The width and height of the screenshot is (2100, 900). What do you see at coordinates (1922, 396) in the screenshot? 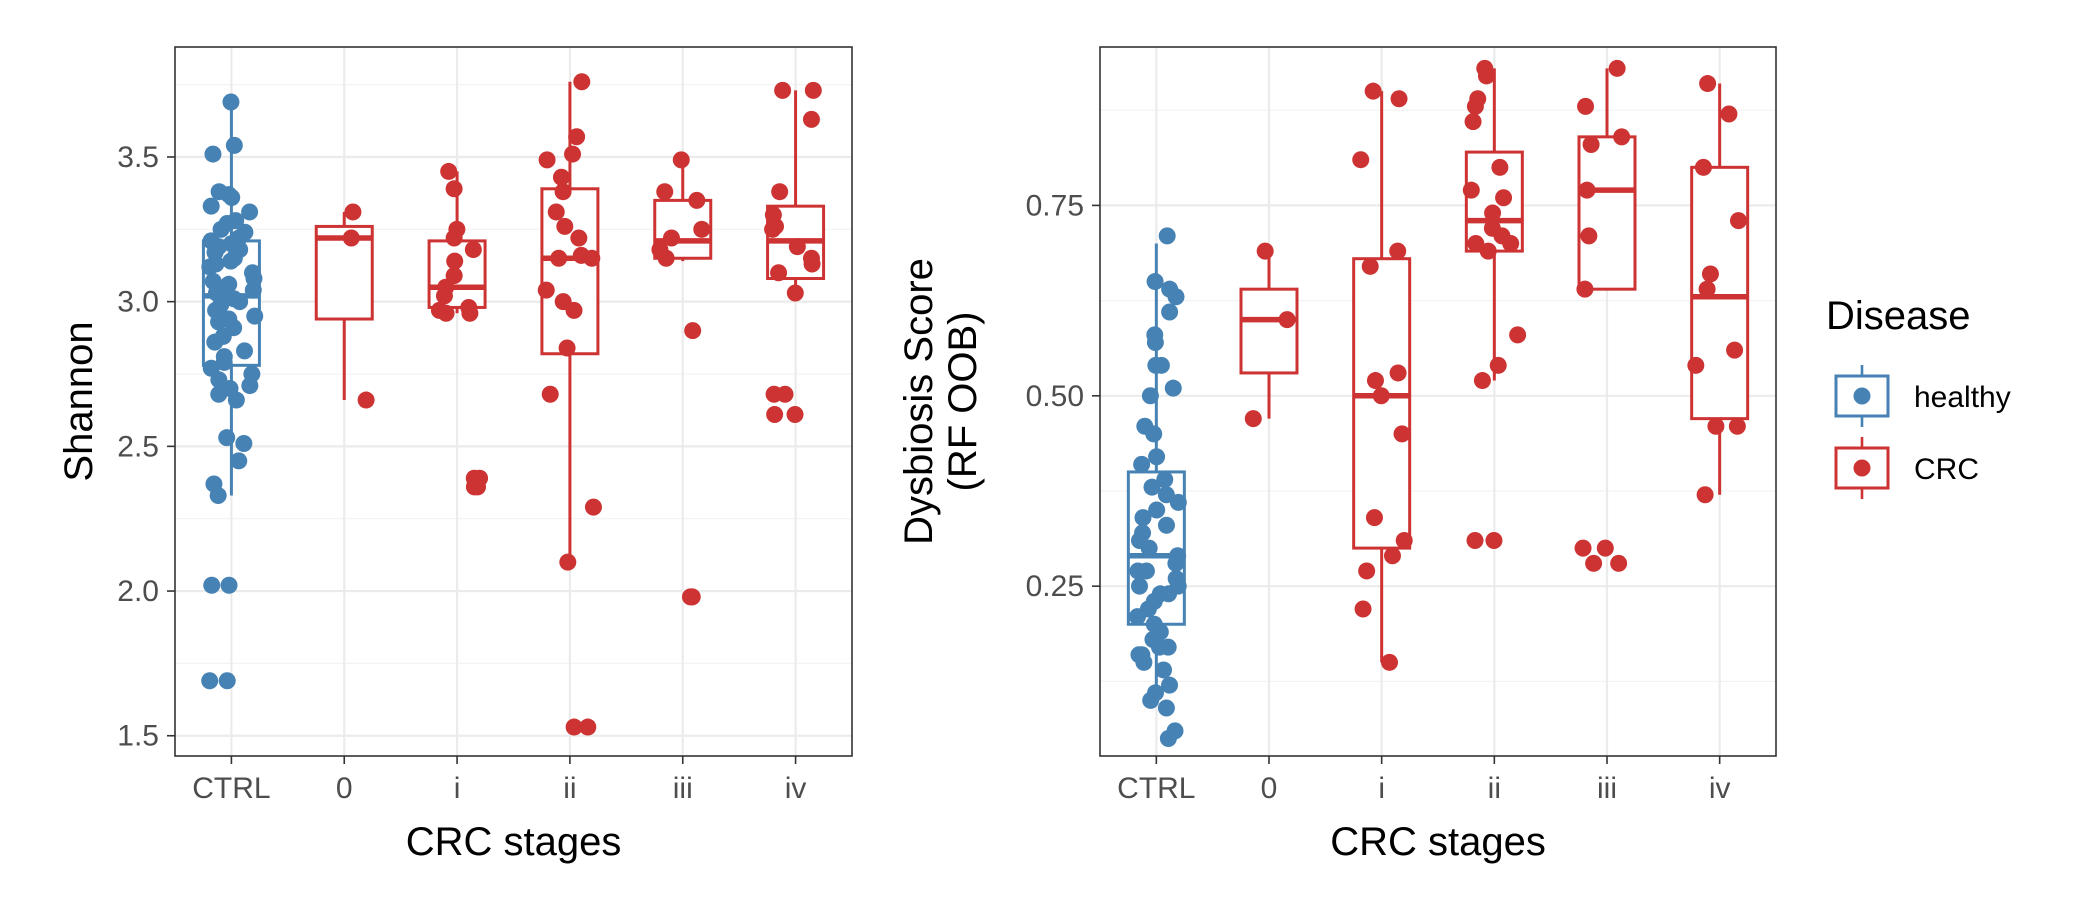
I see `legend-item-healthy: healthy` at bounding box center [1922, 396].